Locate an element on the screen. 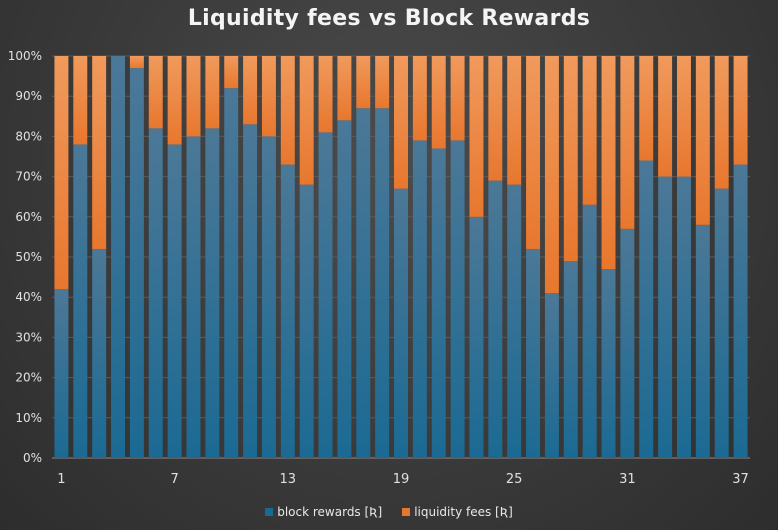 The width and height of the screenshot is (778, 530). legend: block rewards [Ʀ] liquidity fees [Ʀ] is located at coordinates (389, 512).